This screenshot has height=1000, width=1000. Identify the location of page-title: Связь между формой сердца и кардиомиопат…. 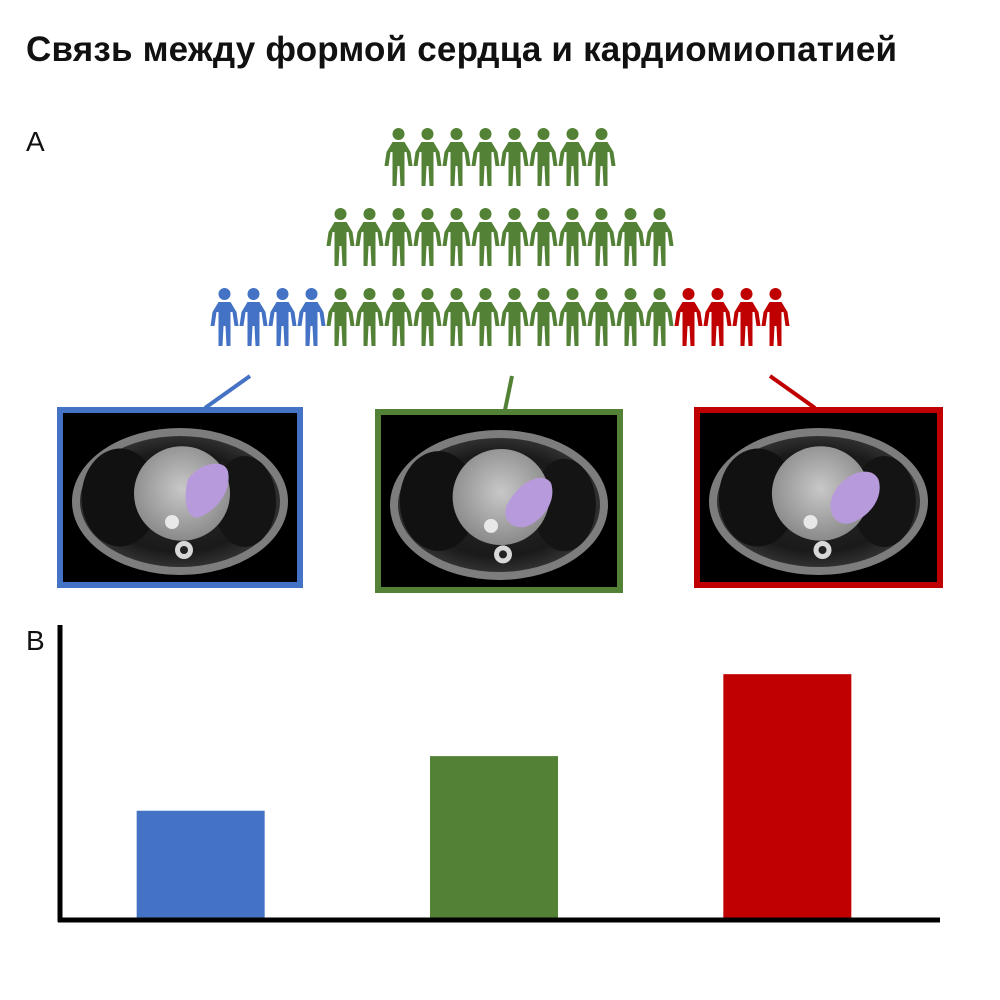
(462, 49).